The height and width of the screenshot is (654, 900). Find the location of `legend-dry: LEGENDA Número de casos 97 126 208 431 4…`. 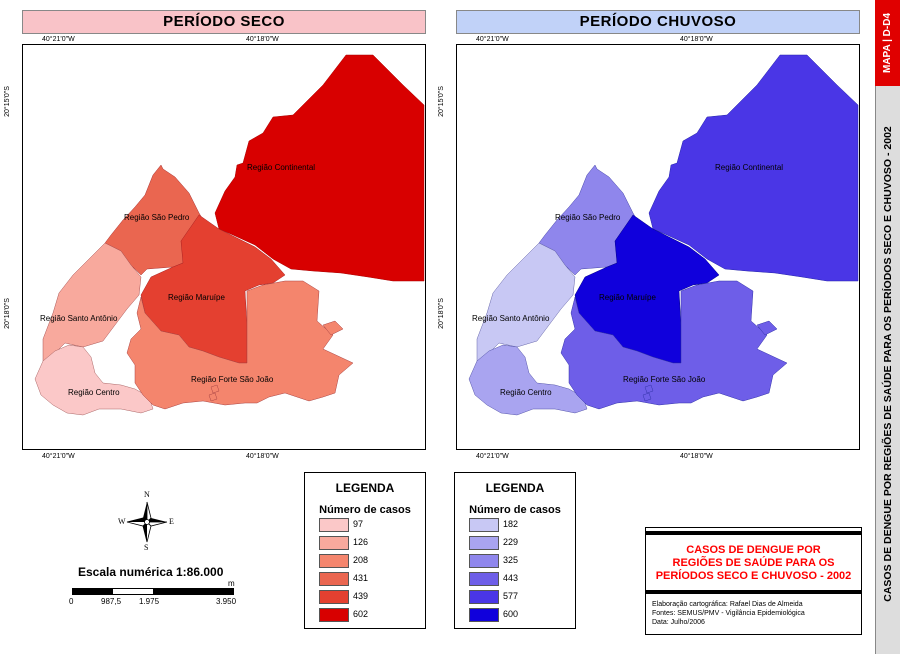

legend-dry: LEGENDA Número de casos 97 126 208 431 4… is located at coordinates (365, 550).